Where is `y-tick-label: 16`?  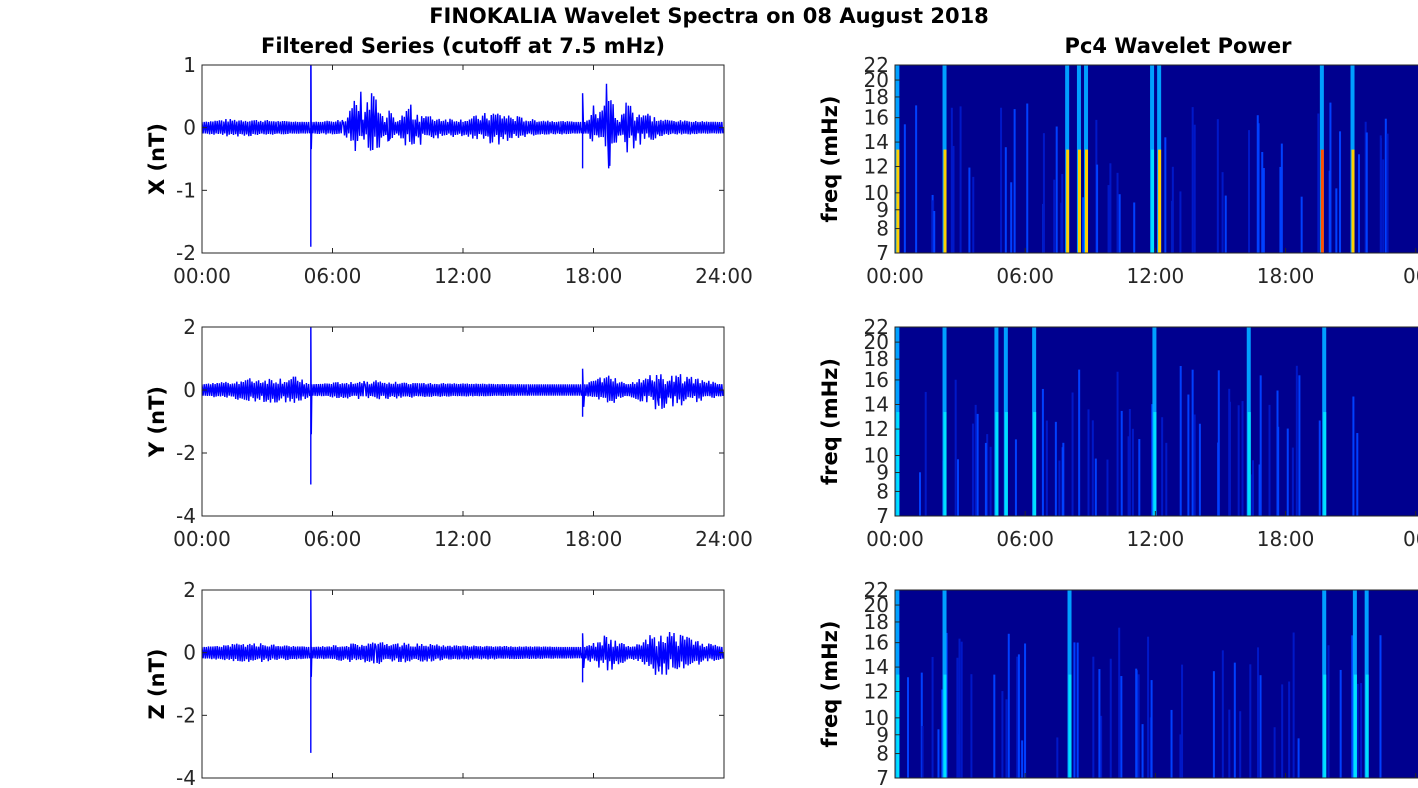 y-tick-label: 16 is located at coordinates (876, 380).